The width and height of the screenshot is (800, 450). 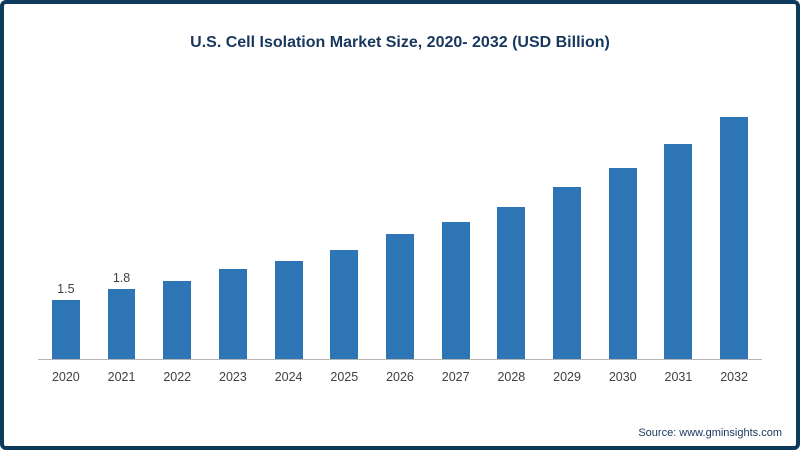 I want to click on bar-2021, so click(x=121, y=324).